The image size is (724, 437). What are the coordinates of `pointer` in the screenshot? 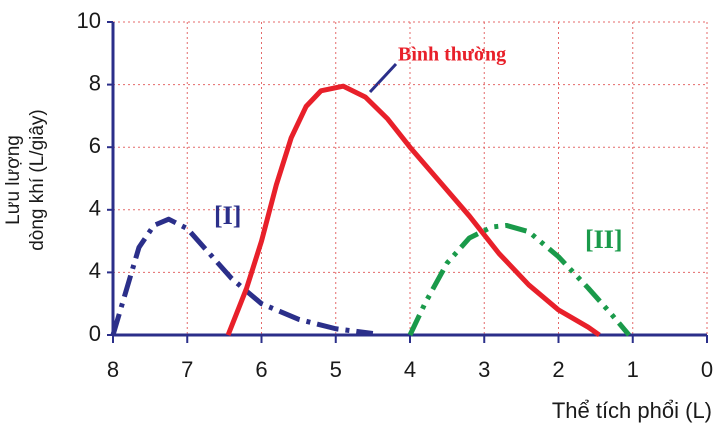 It's located at (383, 78).